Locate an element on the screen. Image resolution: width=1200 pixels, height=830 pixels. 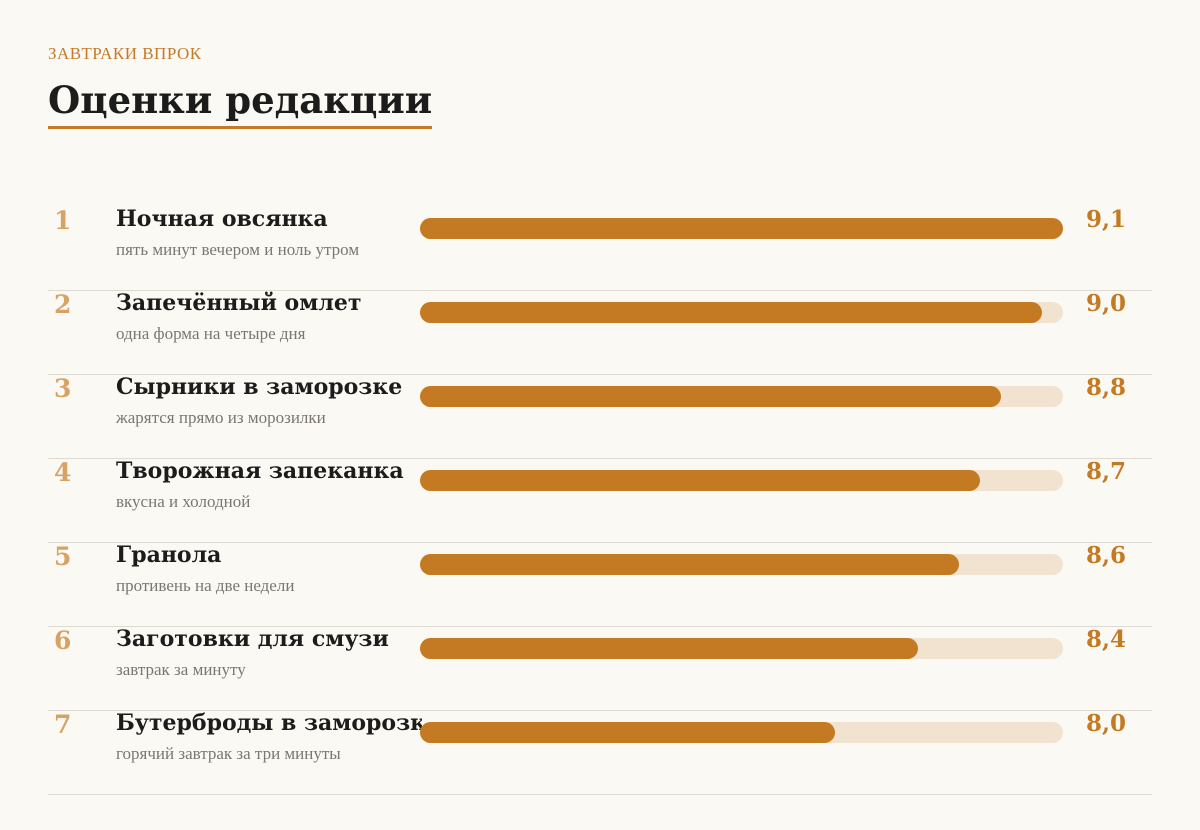
dish-subtitle: завтрак за минуту is located at coordinates (181, 669).